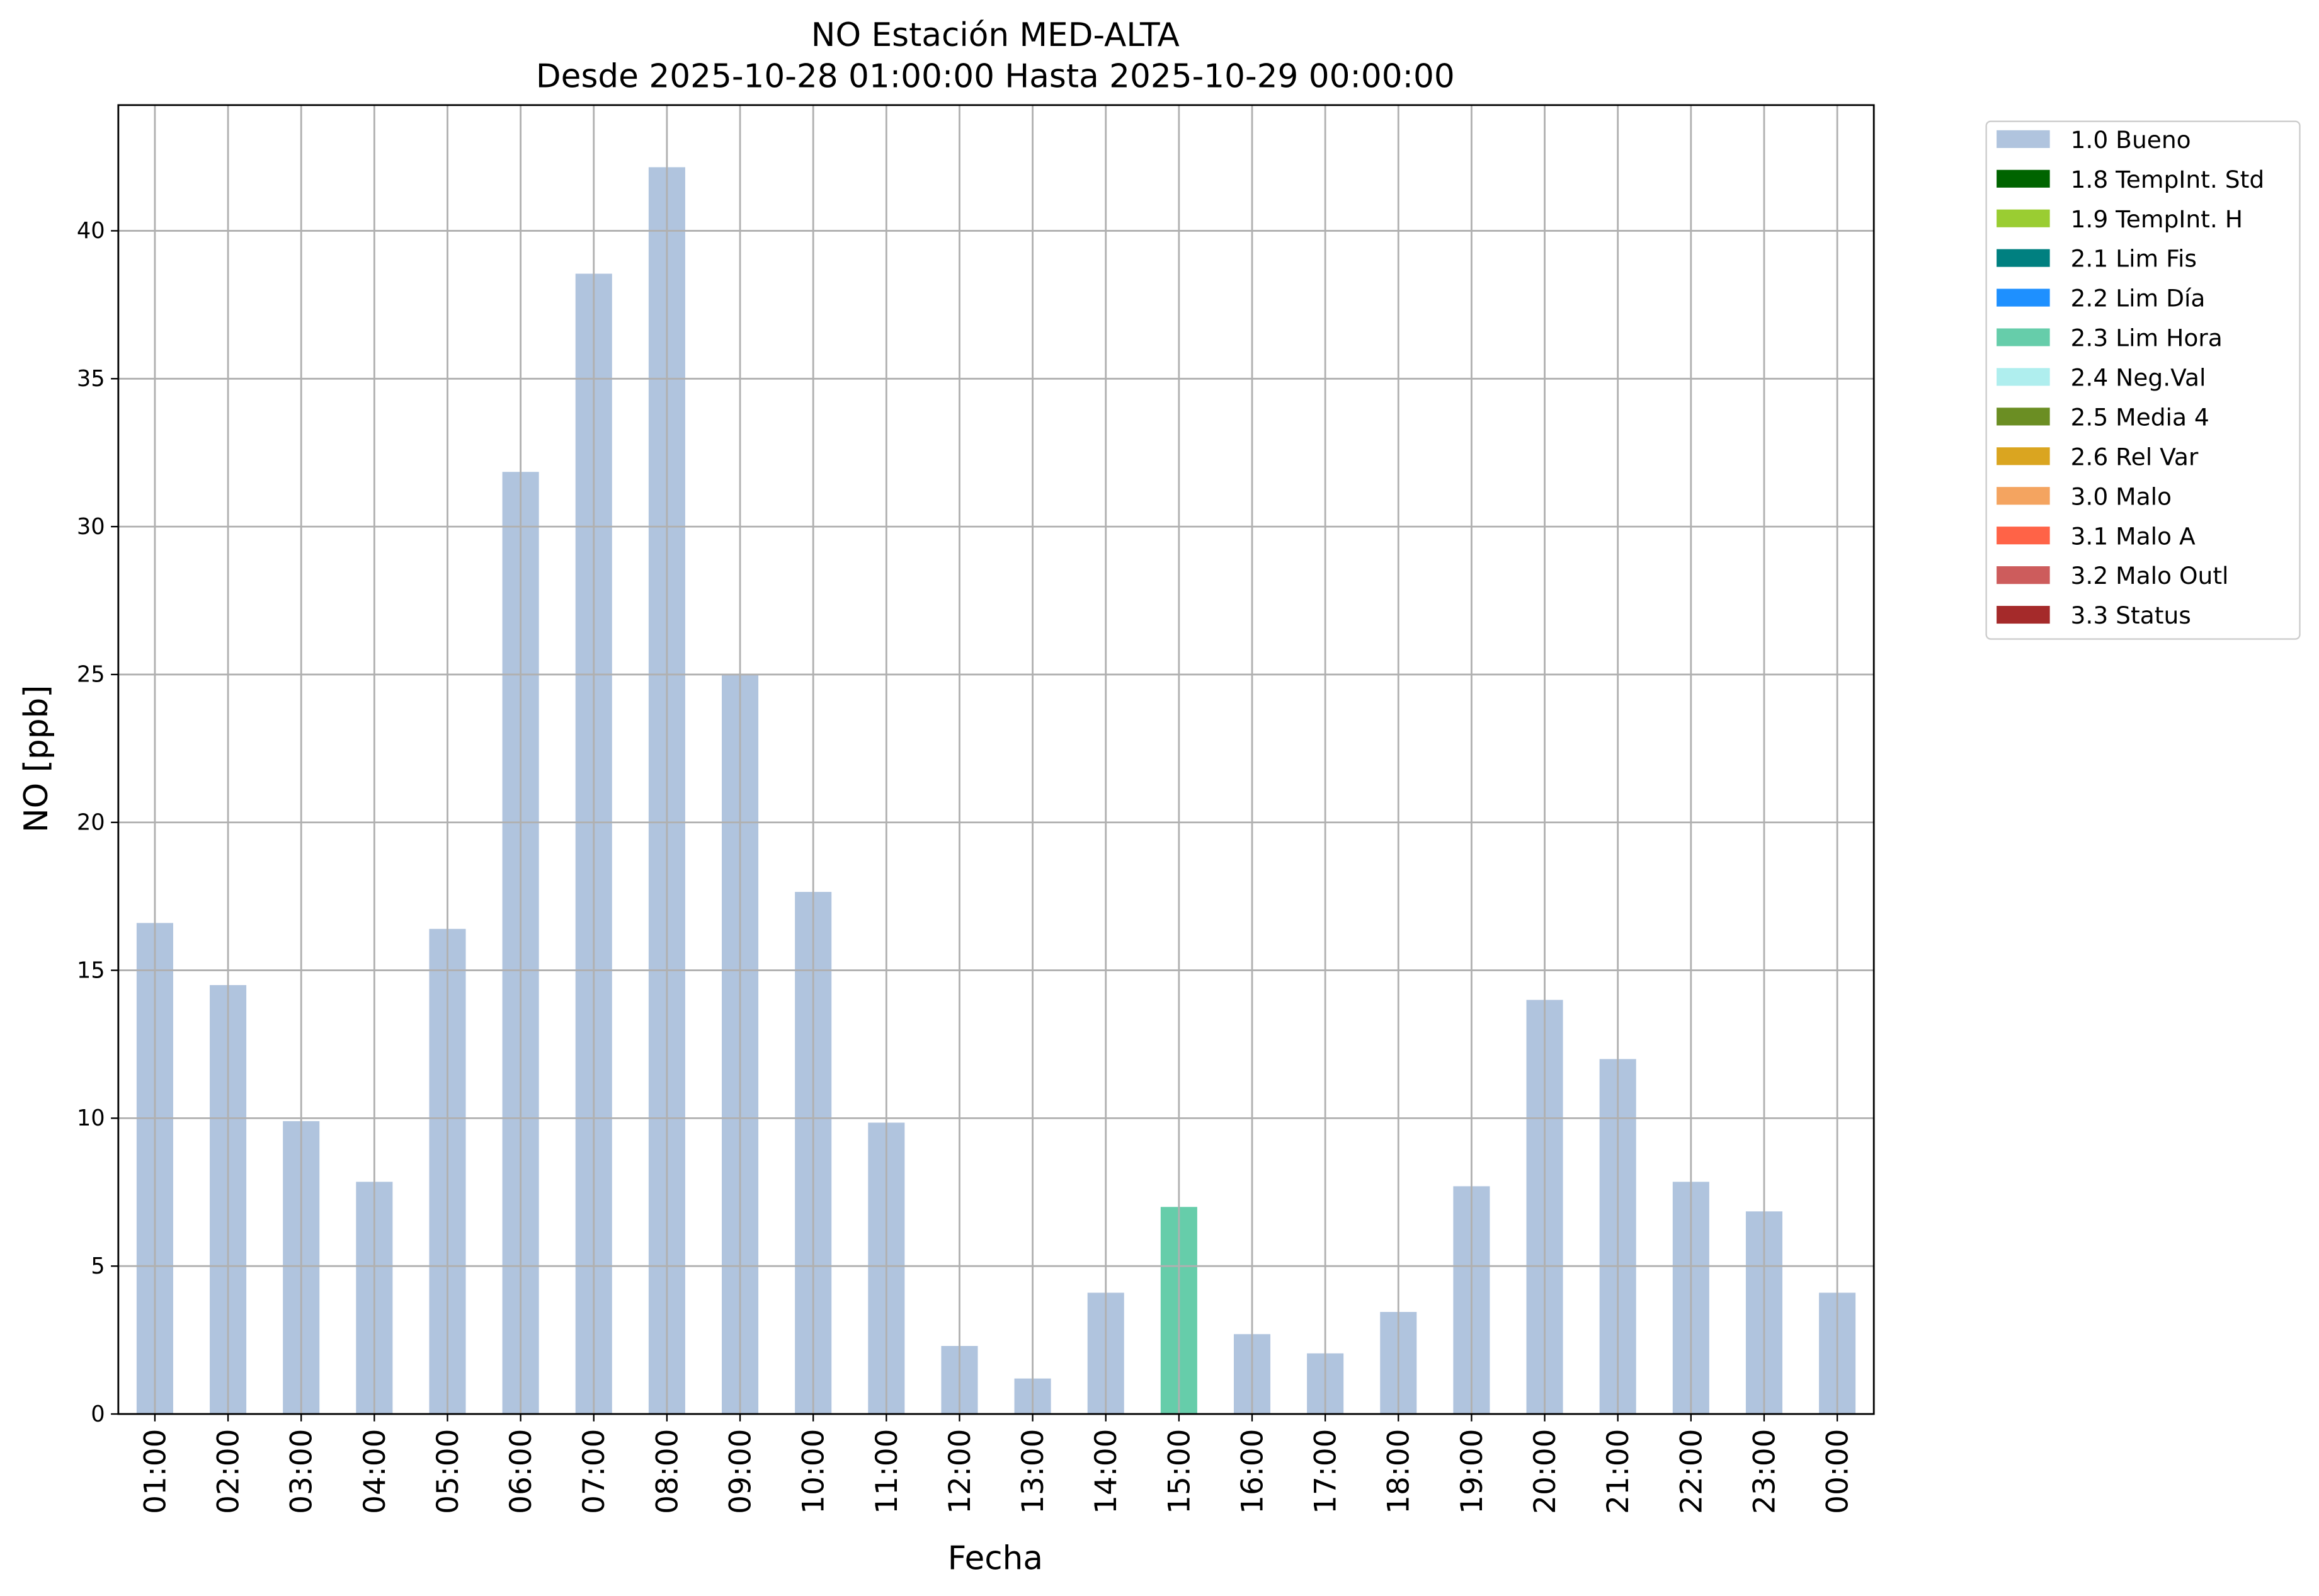  Describe the element at coordinates (2138, 298) in the screenshot. I see `legend-label: 2.2 Lim Día` at that location.